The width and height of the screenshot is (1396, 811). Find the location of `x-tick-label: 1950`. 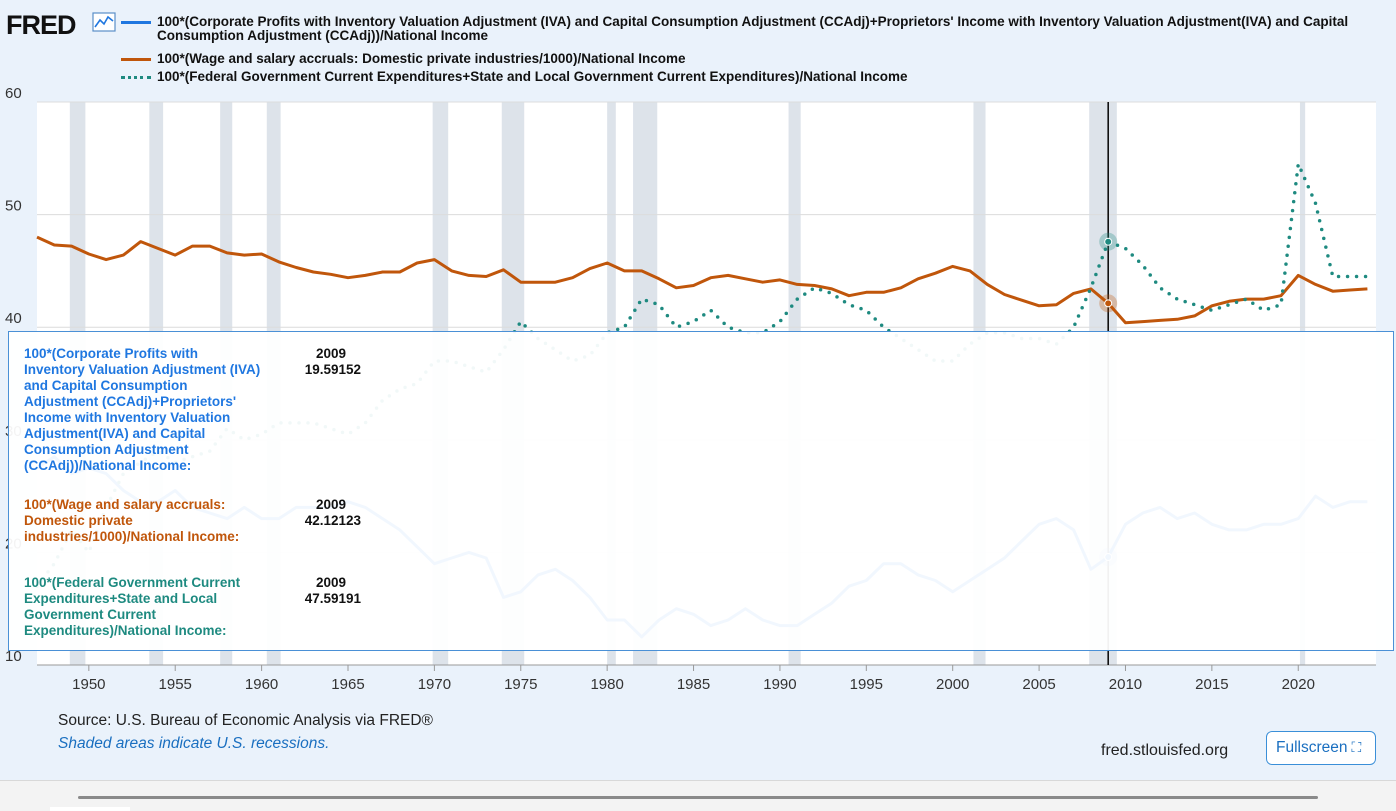

x-tick-label: 1950 is located at coordinates (88, 684).